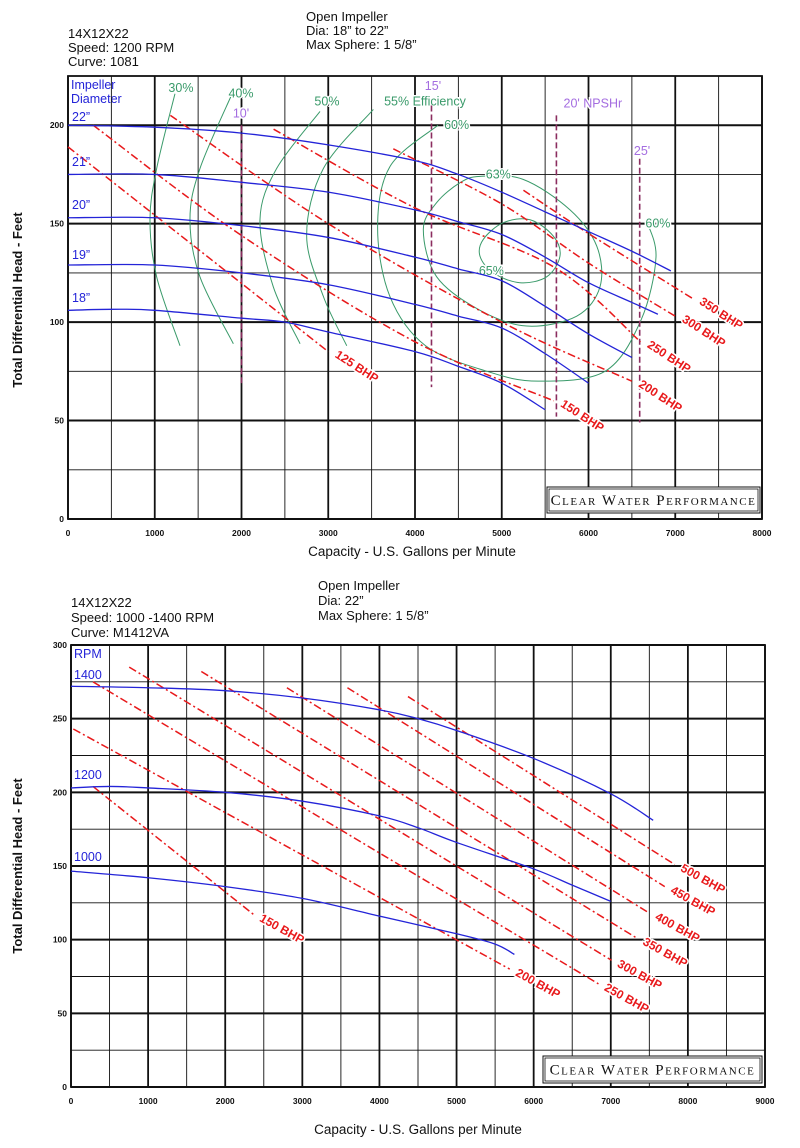 This screenshot has width=800, height=1148. I want to click on head-curve-label: 19”, so click(81, 255).